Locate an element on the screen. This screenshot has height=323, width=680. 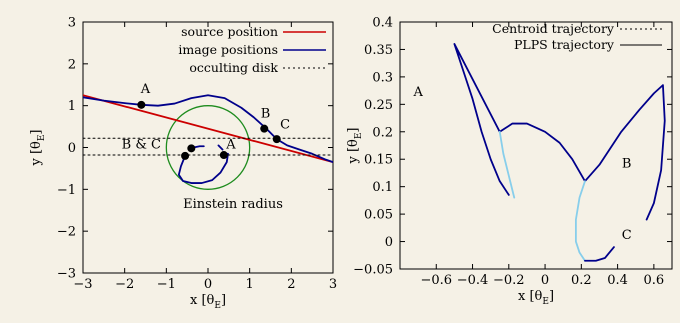
legend-label: PLPS trajectory is located at coordinates (564, 44).